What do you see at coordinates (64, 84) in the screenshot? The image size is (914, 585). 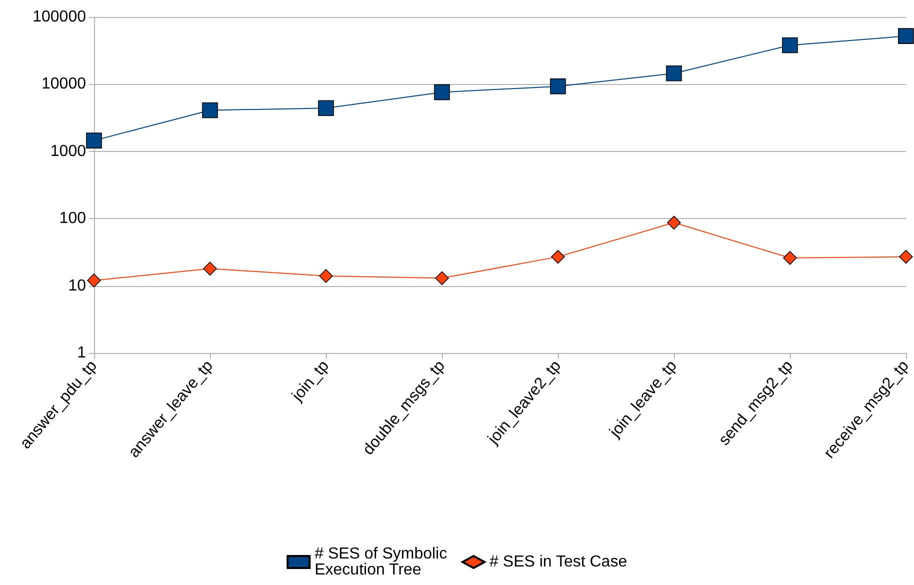 I see `y-tick-label: 10000` at bounding box center [64, 84].